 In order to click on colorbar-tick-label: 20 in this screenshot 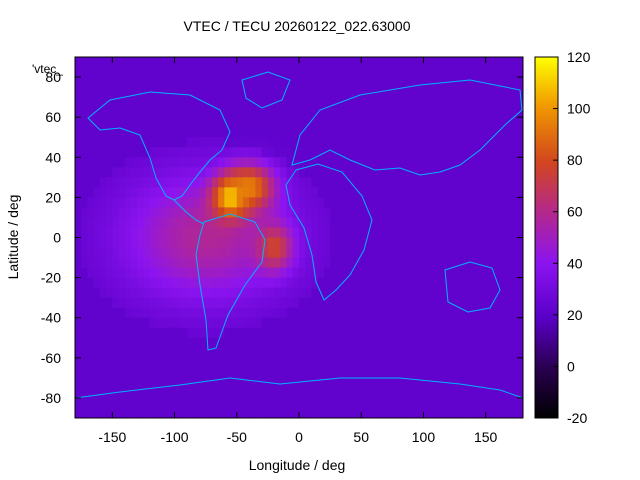, I will do `click(575, 315)`.